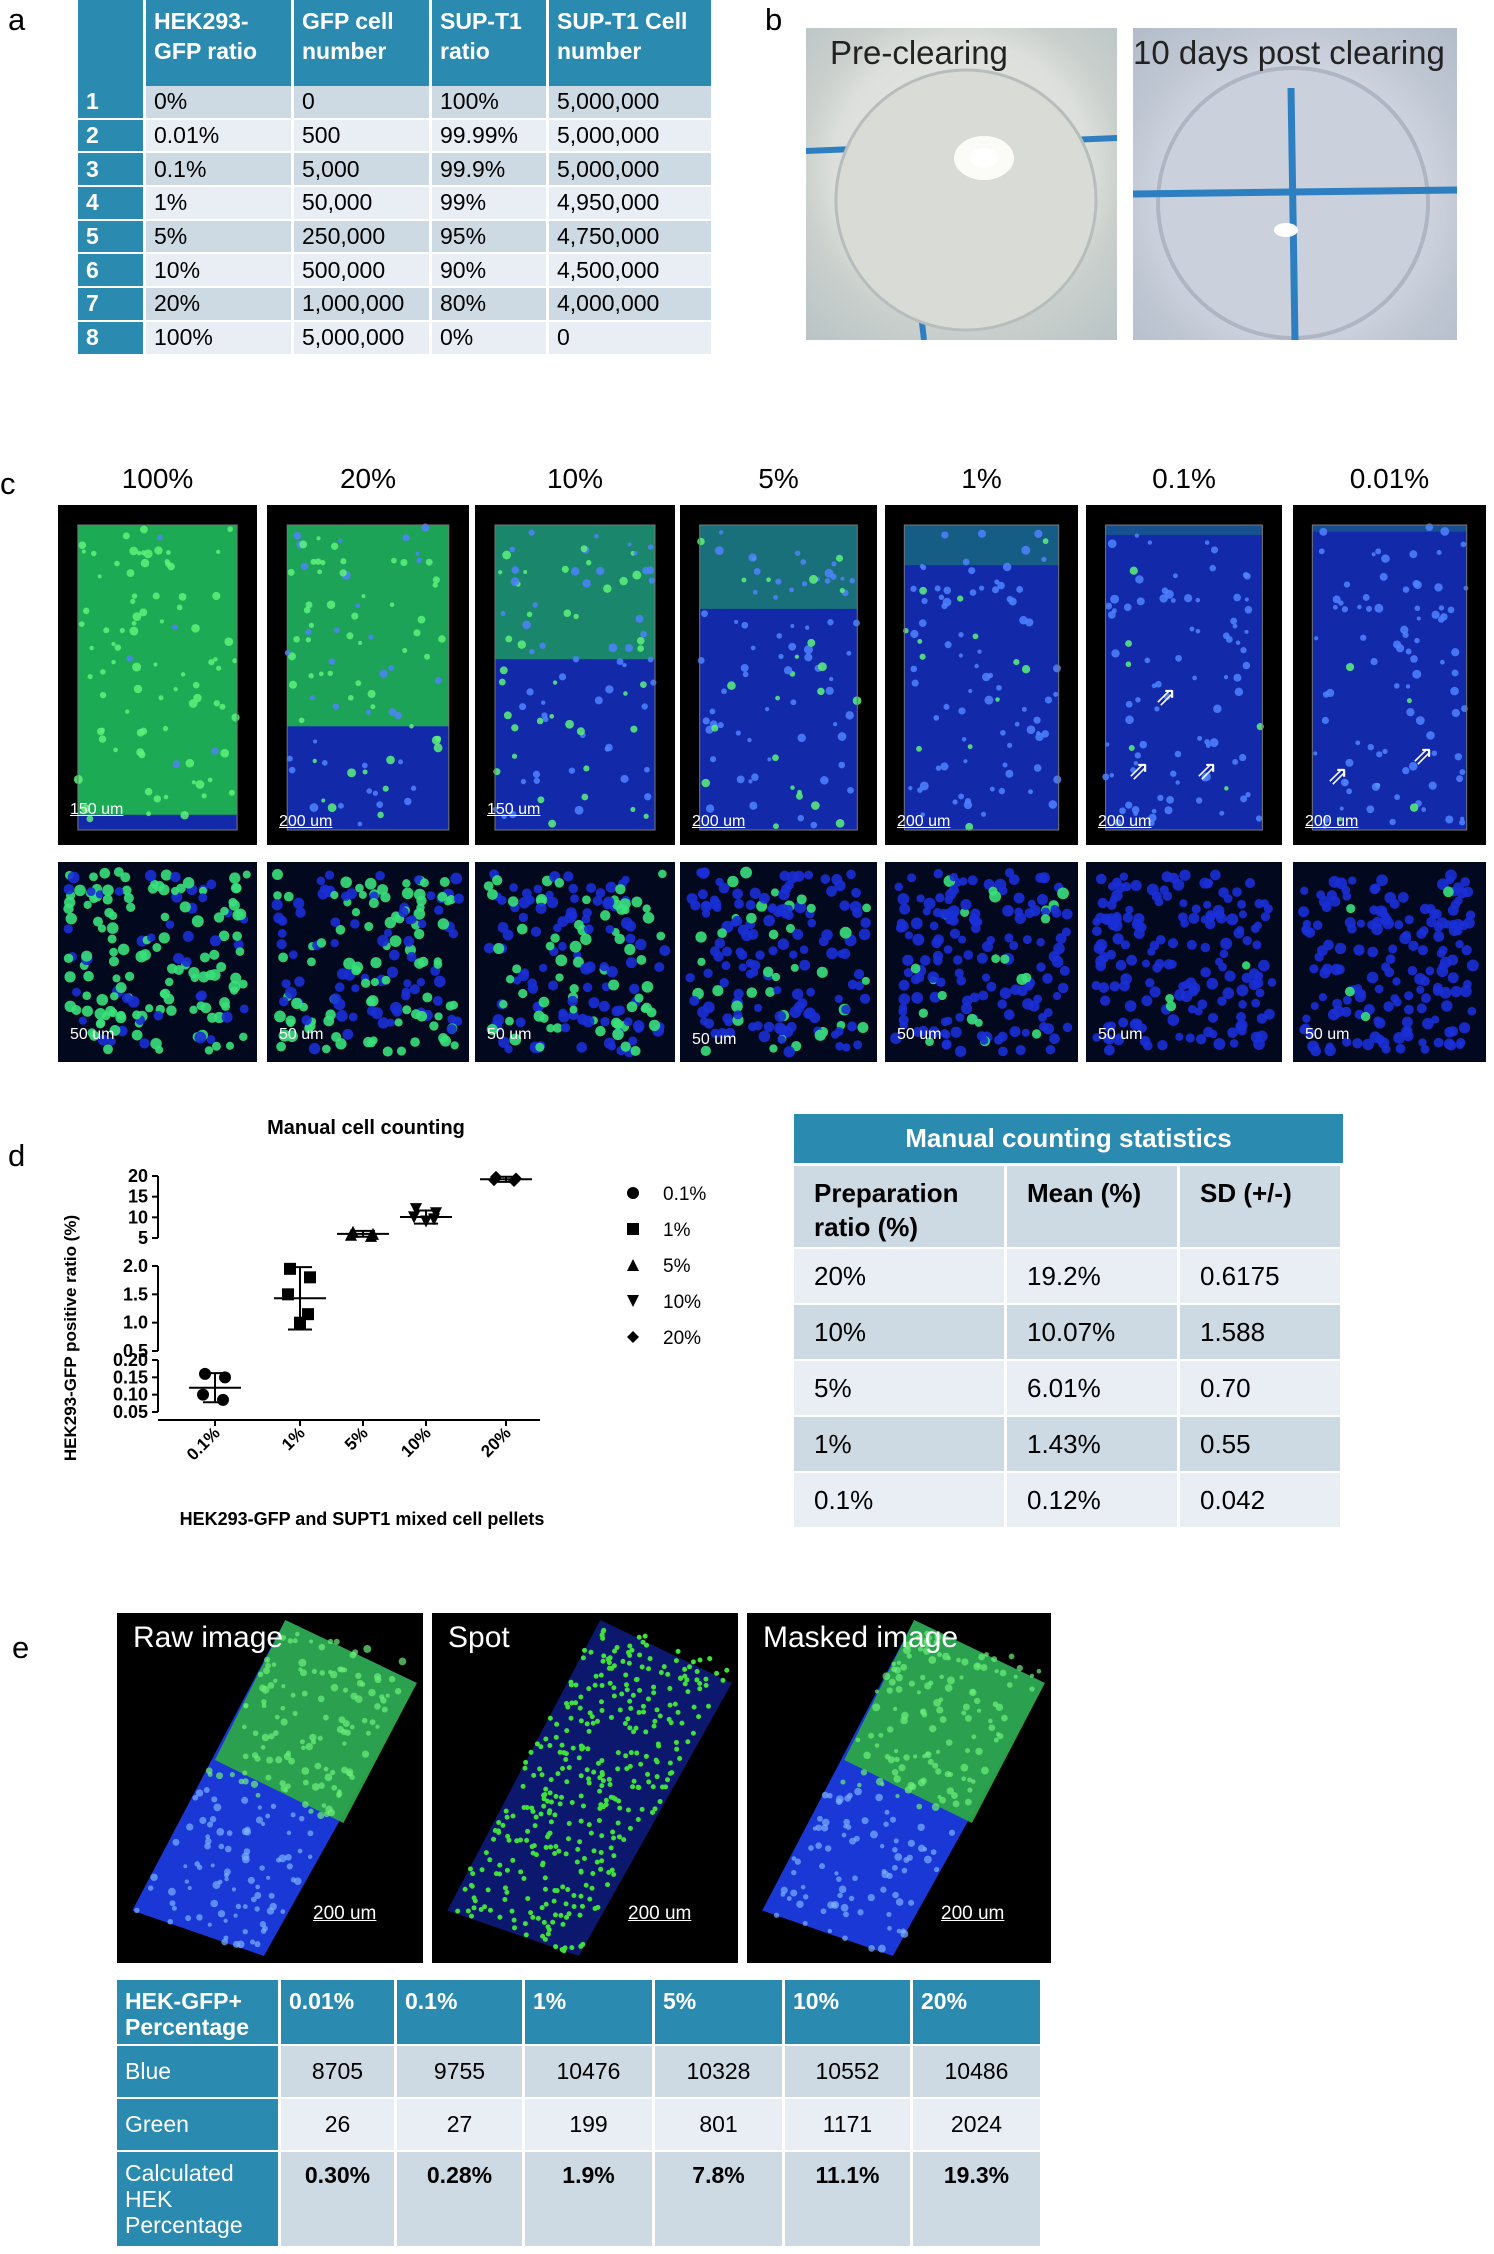  Describe the element at coordinates (112, 170) in the screenshot. I see `table-cell: 3` at that location.